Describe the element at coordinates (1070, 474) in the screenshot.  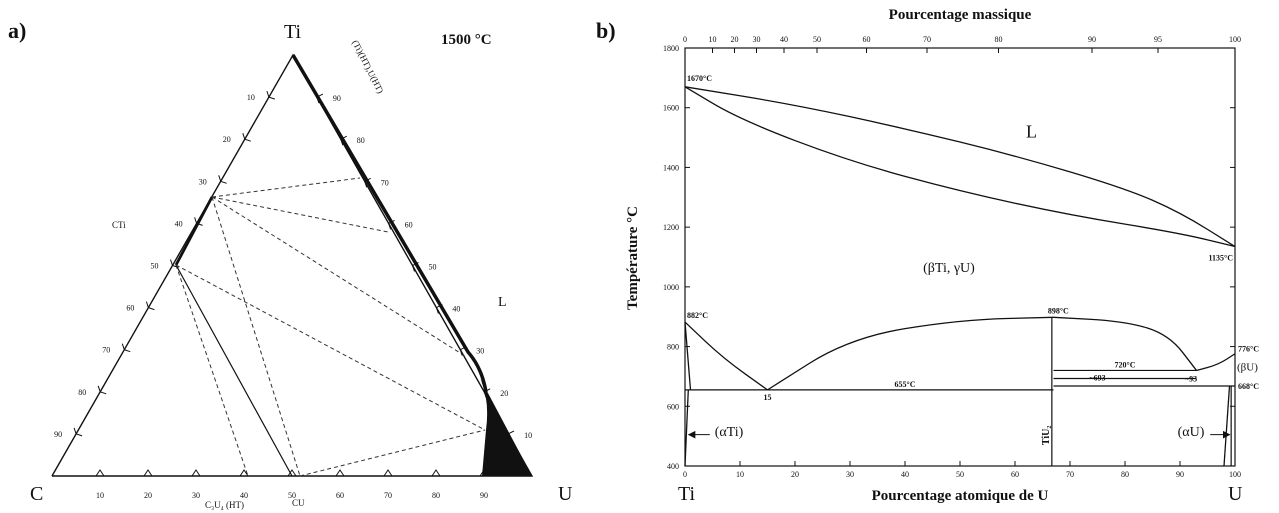
I see `x-tick-label: 70` at that location.